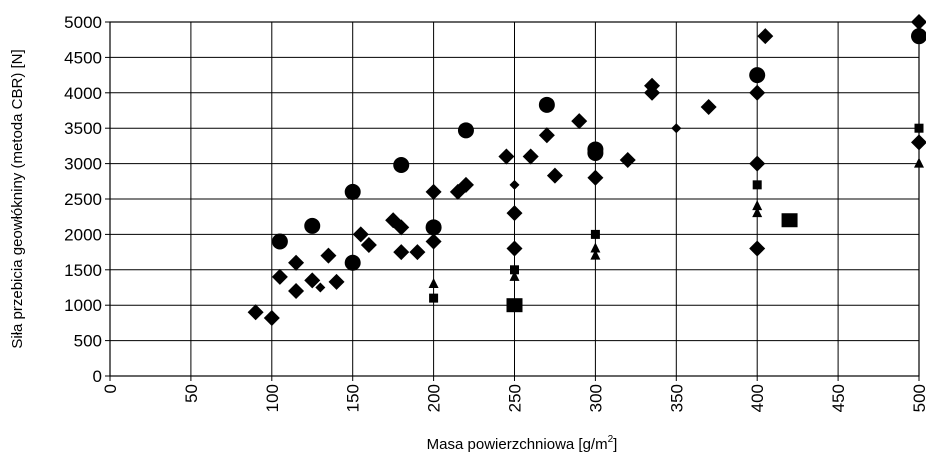 This screenshot has height=457, width=926. I want to click on x-axis-ticks: 0 50 100 150 200 250 300 350 400 450 500, so click(513, 394).